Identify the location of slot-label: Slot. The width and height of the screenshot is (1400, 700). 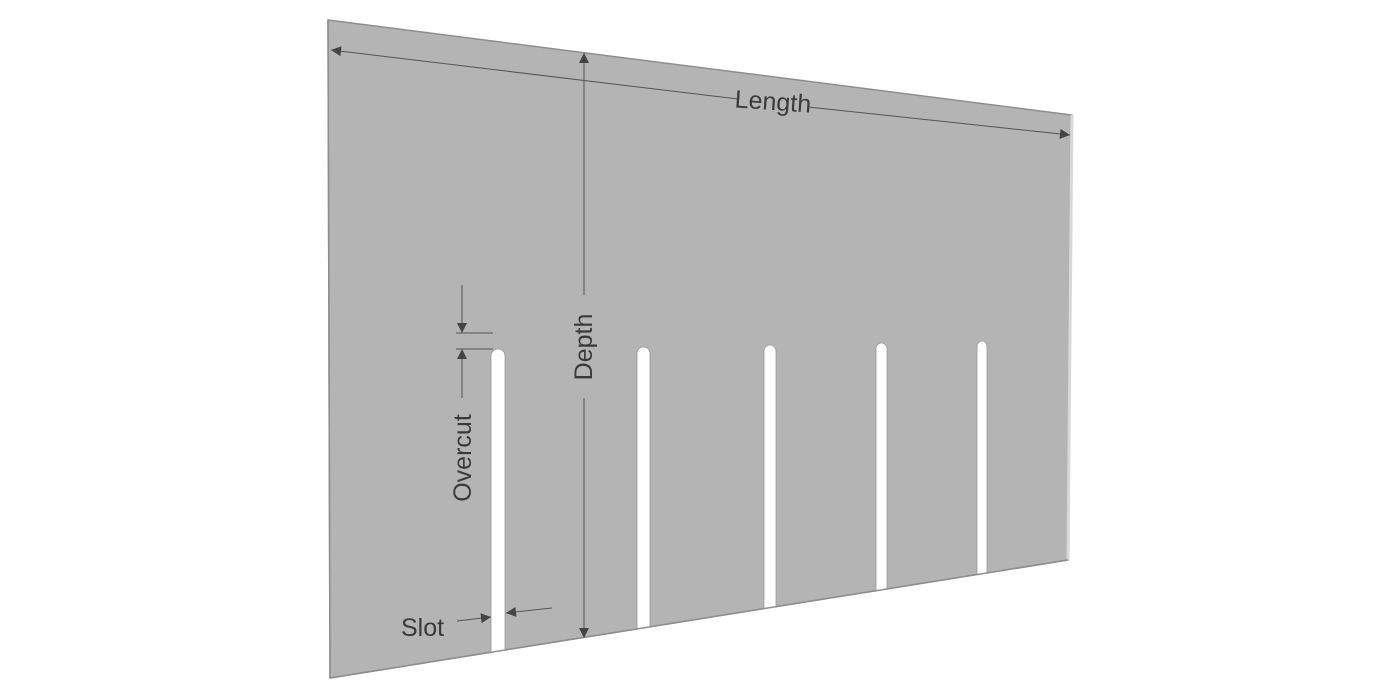
(422, 628).